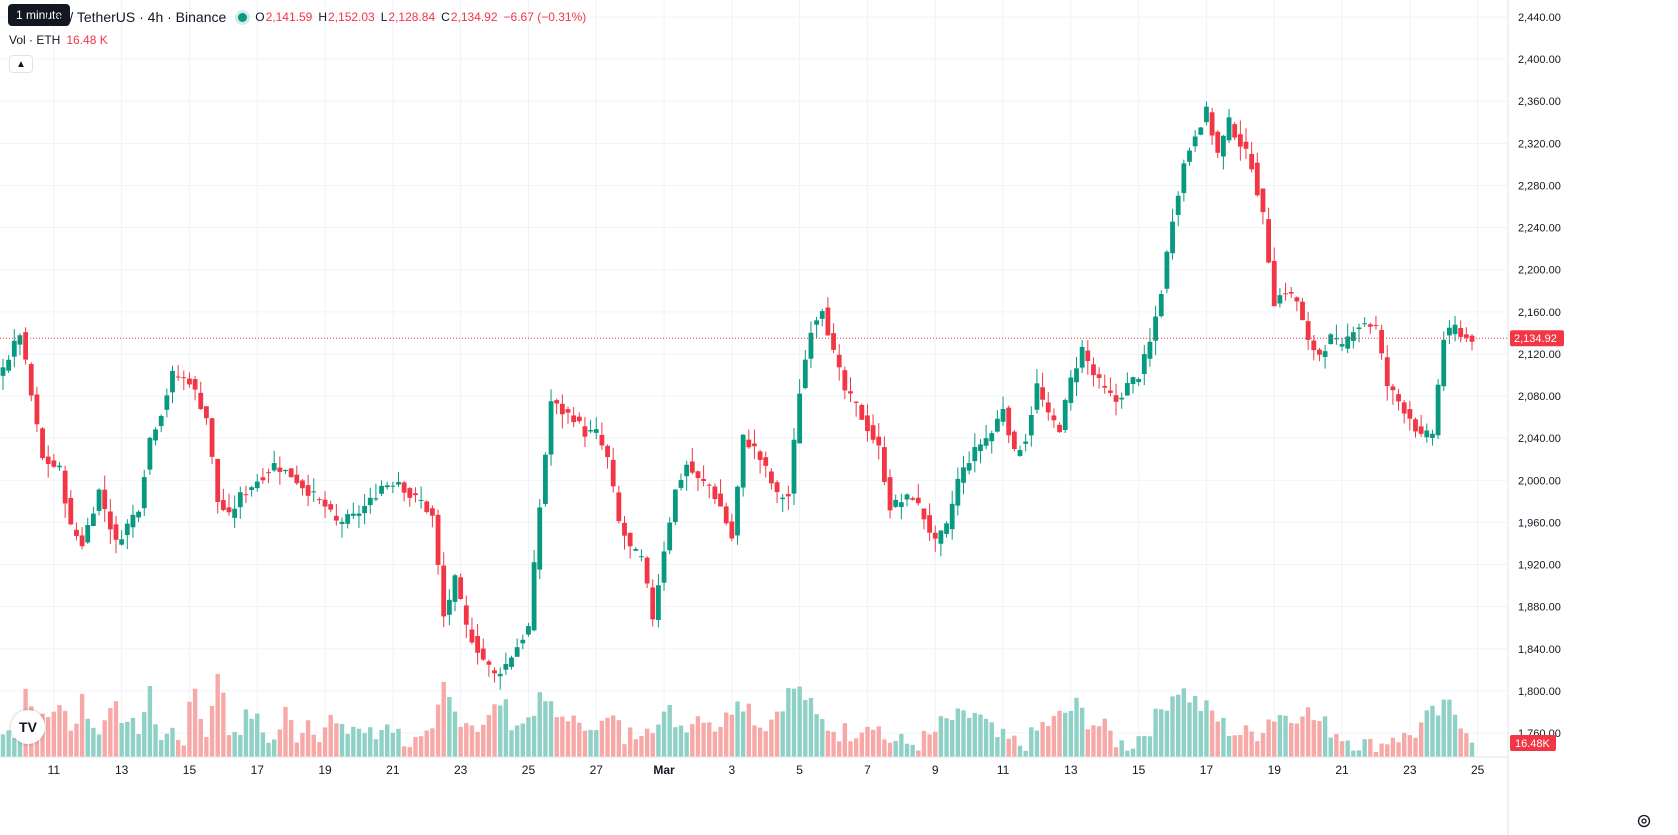 The image size is (1678, 835). What do you see at coordinates (1539, 18) in the screenshot?
I see `price-tick-label: 2,440.00` at bounding box center [1539, 18].